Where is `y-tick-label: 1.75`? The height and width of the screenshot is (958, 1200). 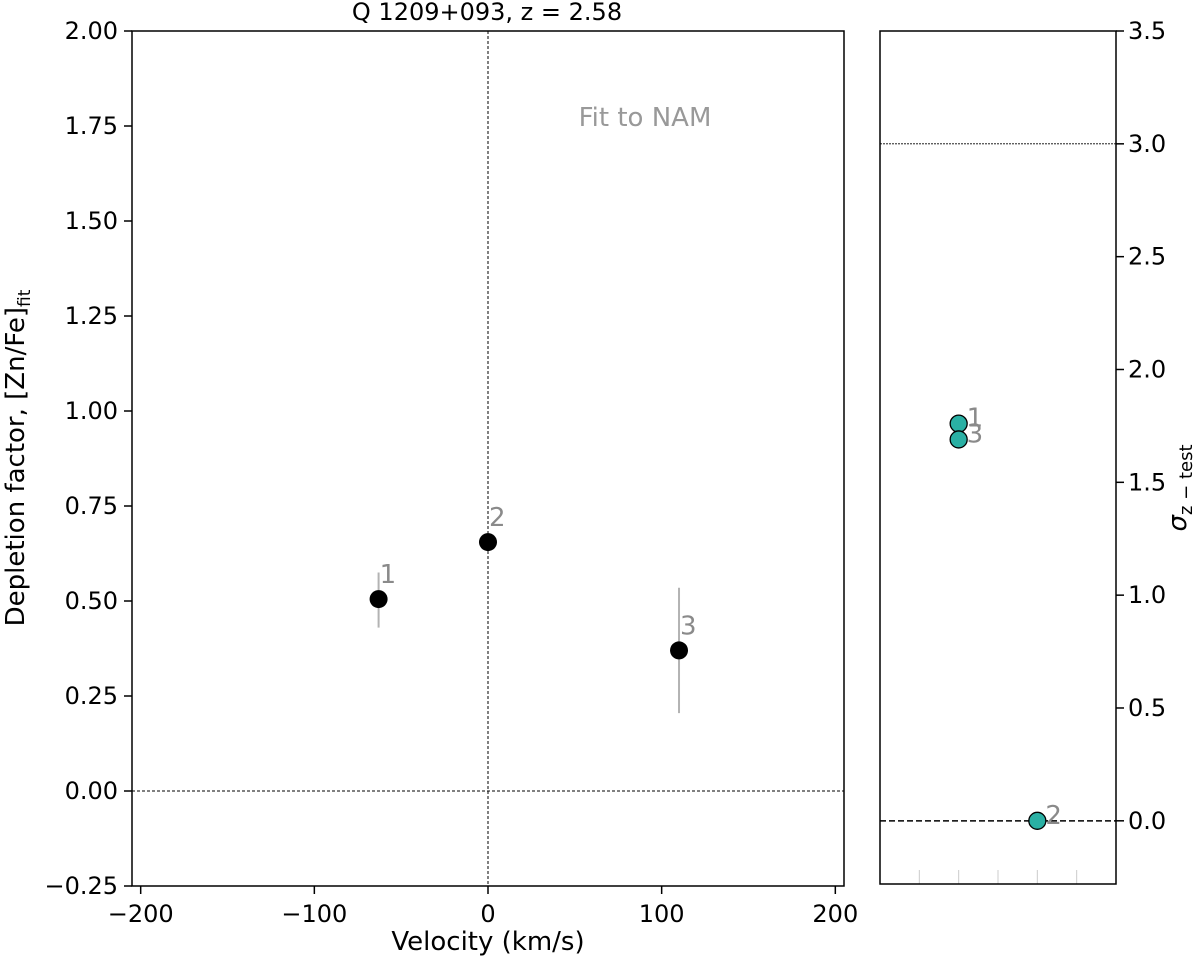 y-tick-label: 1.75 is located at coordinates (91, 126).